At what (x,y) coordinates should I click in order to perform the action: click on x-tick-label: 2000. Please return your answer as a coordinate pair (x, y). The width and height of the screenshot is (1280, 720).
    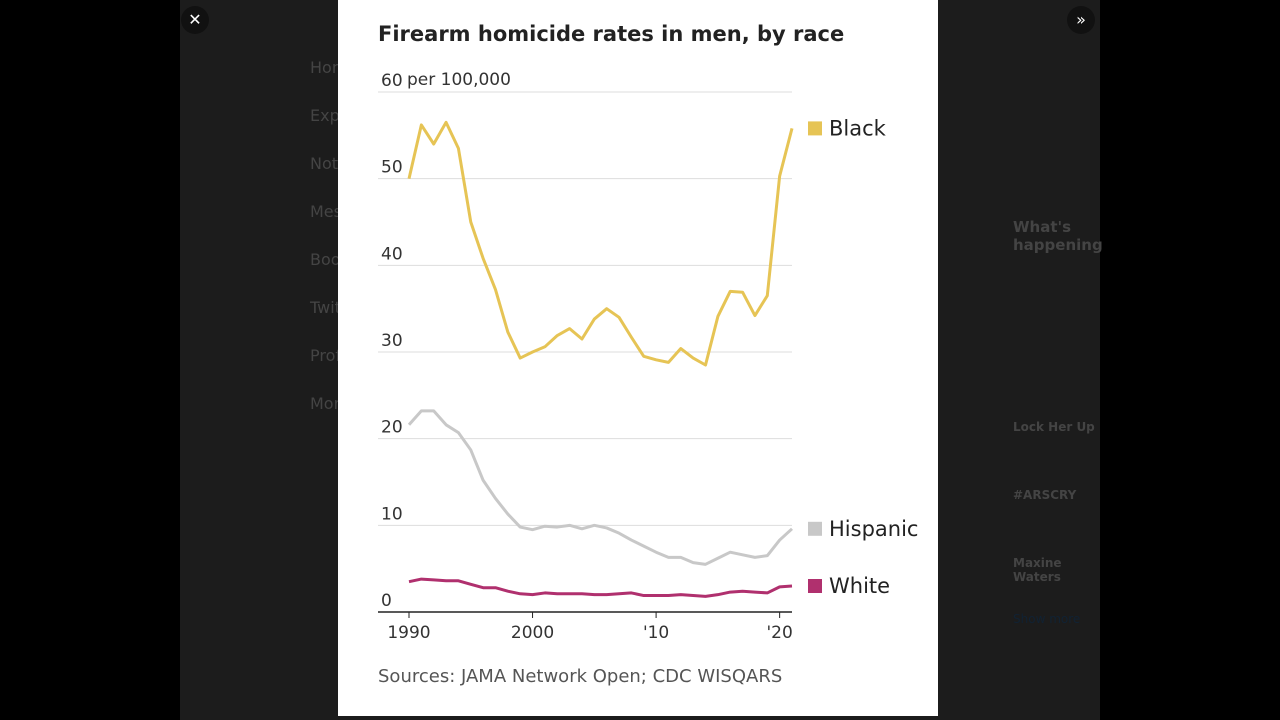
    Looking at the image, I should click on (532, 633).